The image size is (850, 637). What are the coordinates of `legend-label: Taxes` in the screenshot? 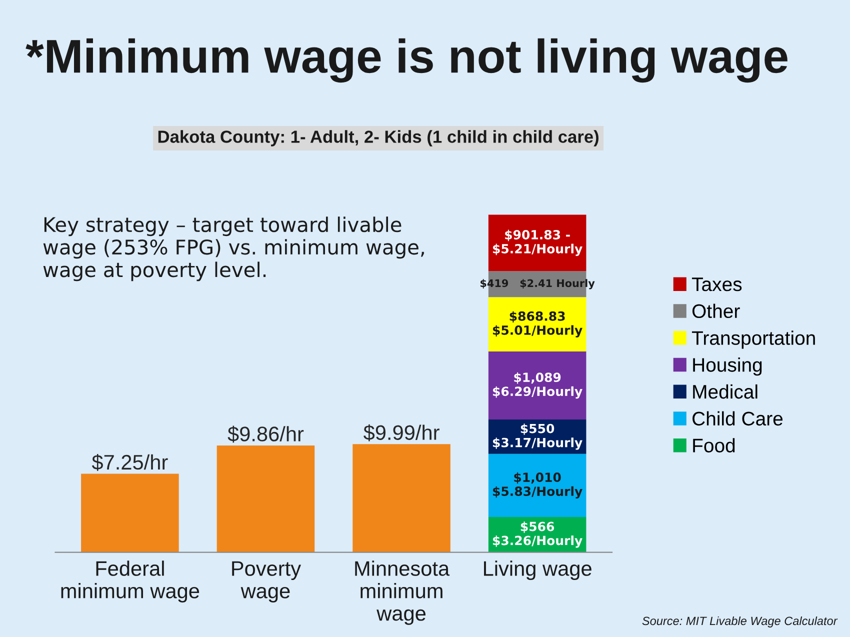 It's located at (717, 285).